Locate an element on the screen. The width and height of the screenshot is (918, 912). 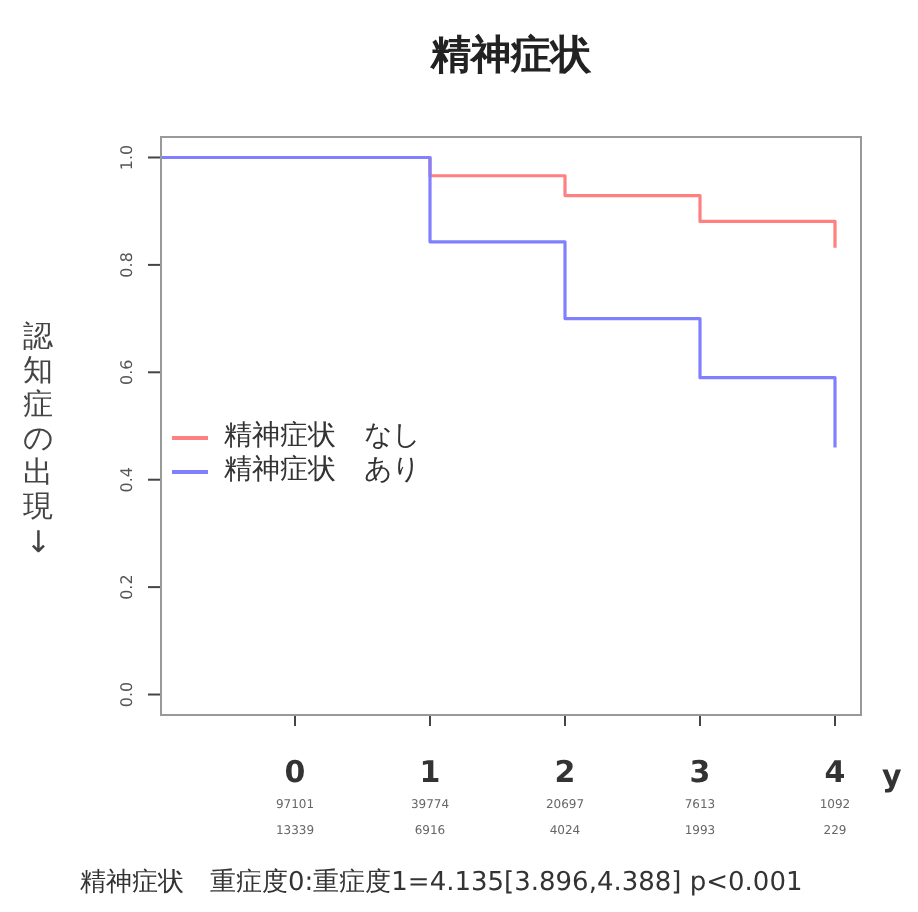
x-axis-title: y is located at coordinates (892, 776).